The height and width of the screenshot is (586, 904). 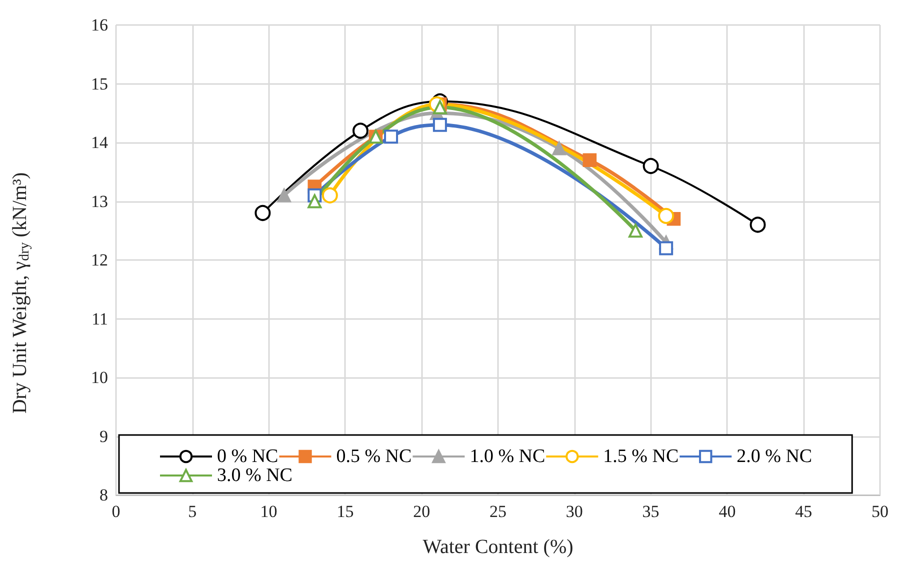 What do you see at coordinates (104, 495) in the screenshot?
I see `y-tick-label: 8` at bounding box center [104, 495].